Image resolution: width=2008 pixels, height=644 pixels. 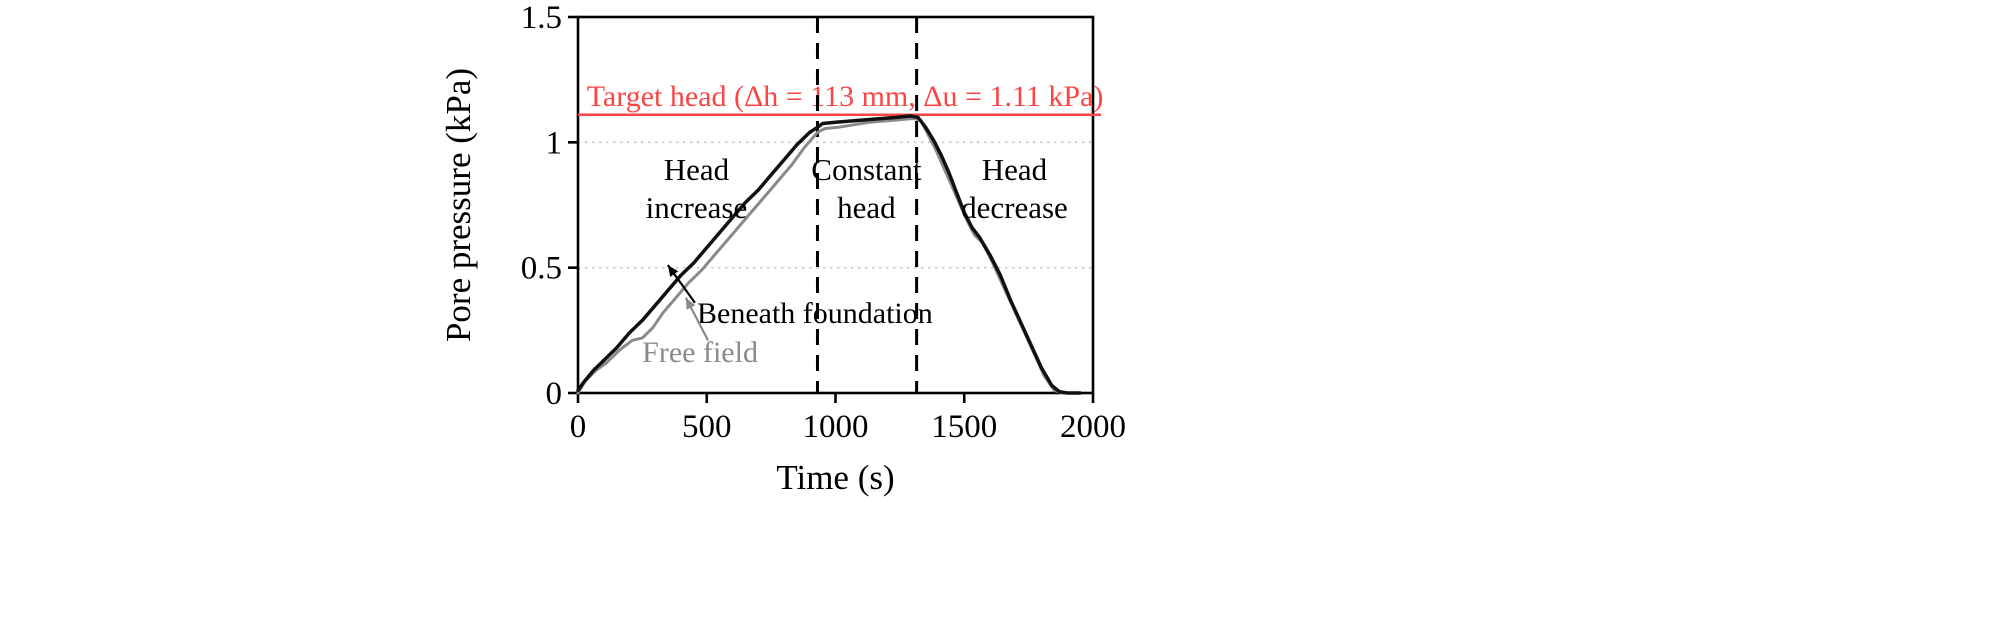 I want to click on series-beneath-foundation, so click(x=829, y=254).